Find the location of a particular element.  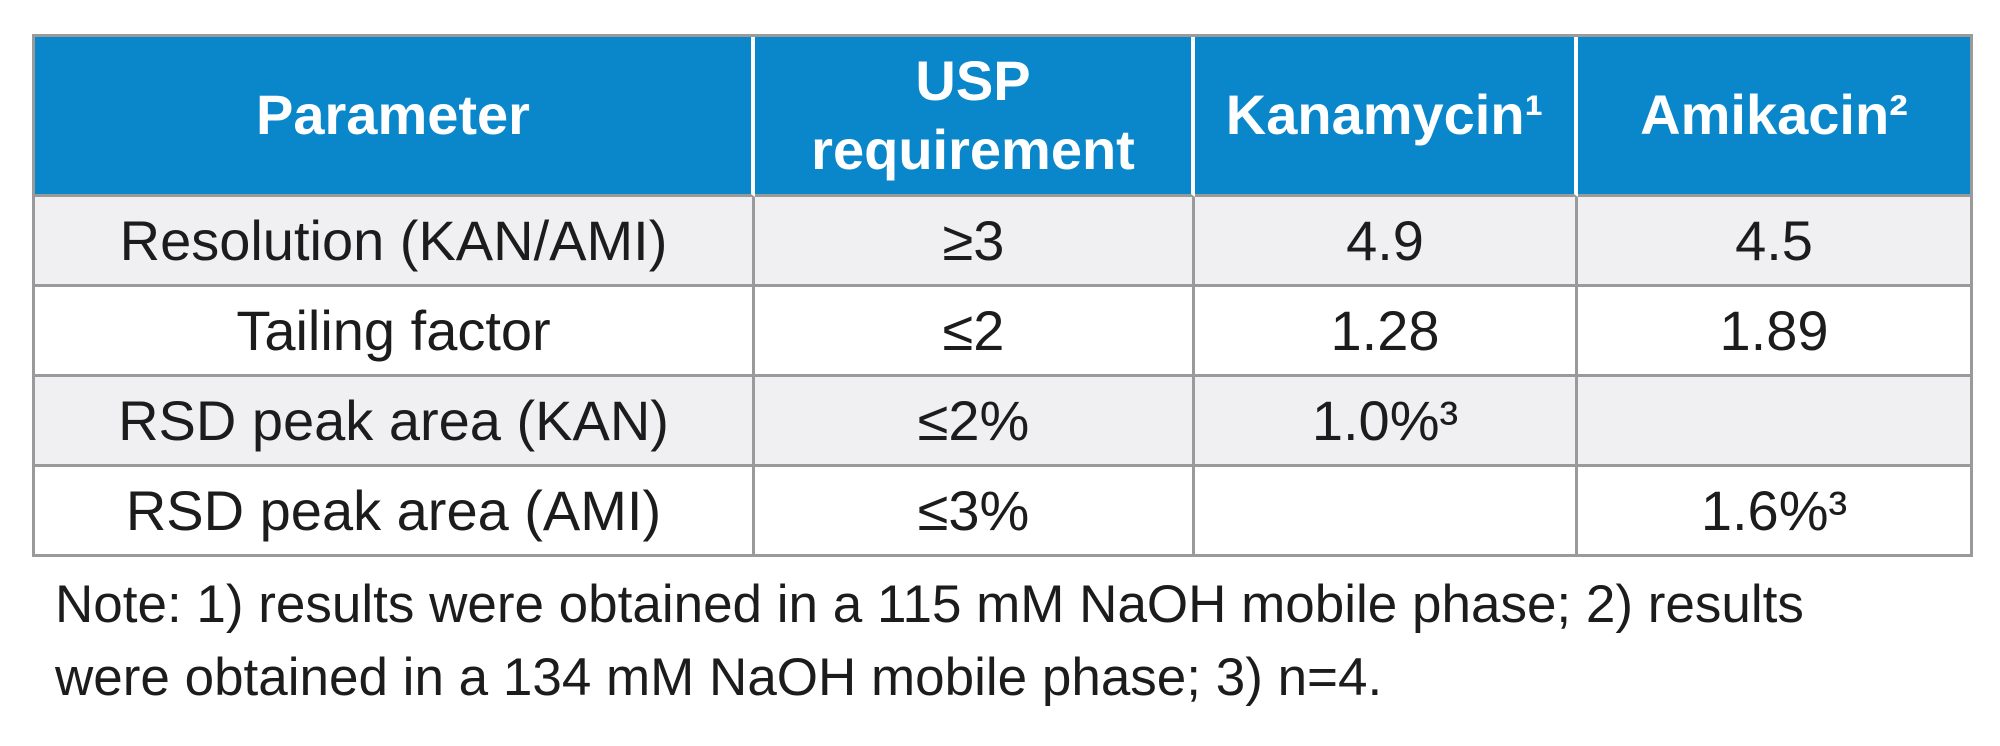

cell-rsd-ami-usp: ≤3% is located at coordinates (975, 510).